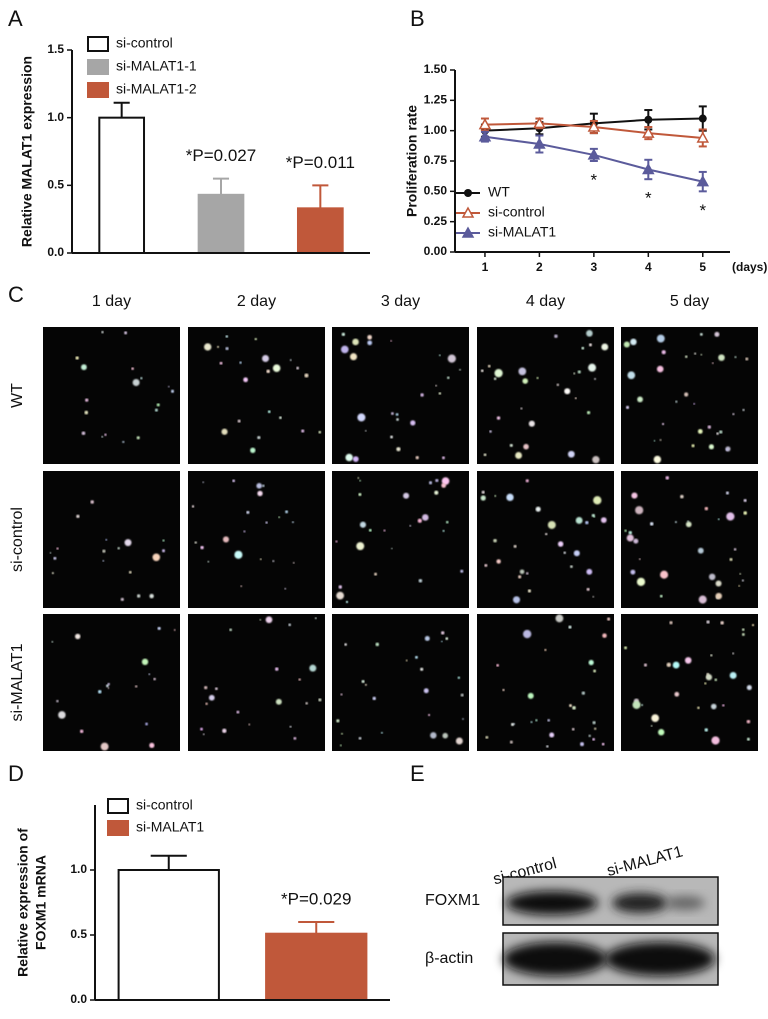 The height and width of the screenshot is (1019, 768). Describe the element at coordinates (685, 903) in the screenshot. I see `band` at that location.